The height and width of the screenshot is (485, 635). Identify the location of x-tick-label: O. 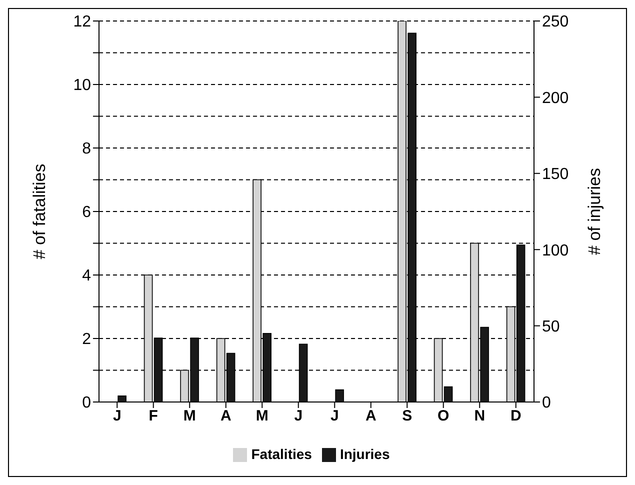
(444, 416).